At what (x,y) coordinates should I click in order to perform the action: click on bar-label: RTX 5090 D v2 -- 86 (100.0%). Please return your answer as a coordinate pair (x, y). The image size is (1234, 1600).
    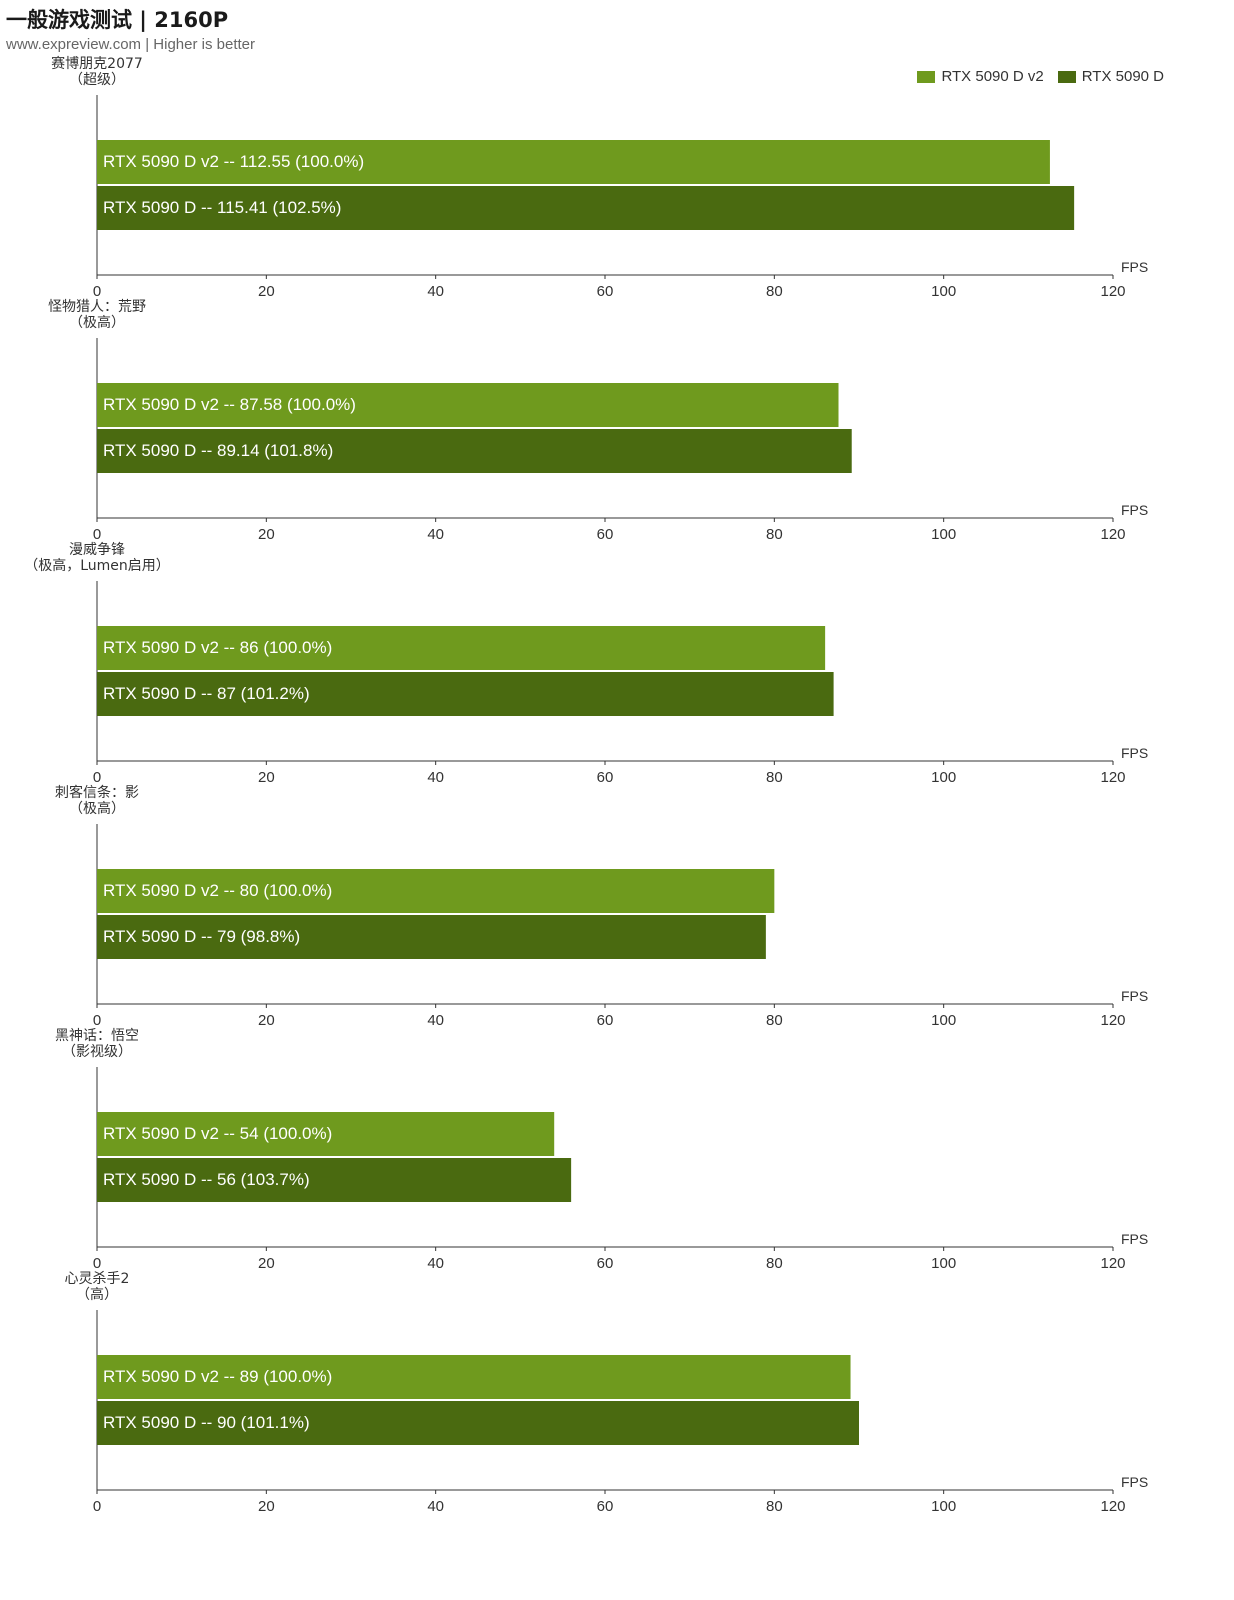
    Looking at the image, I should click on (217, 647).